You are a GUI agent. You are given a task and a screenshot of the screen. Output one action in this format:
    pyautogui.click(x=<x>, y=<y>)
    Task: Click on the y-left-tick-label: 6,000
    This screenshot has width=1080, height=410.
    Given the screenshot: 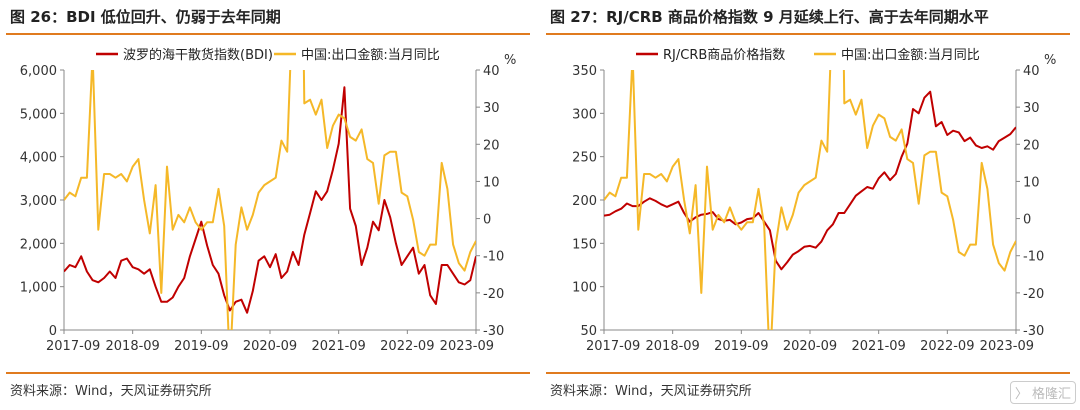 What is the action you would take?
    pyautogui.click(x=38, y=71)
    